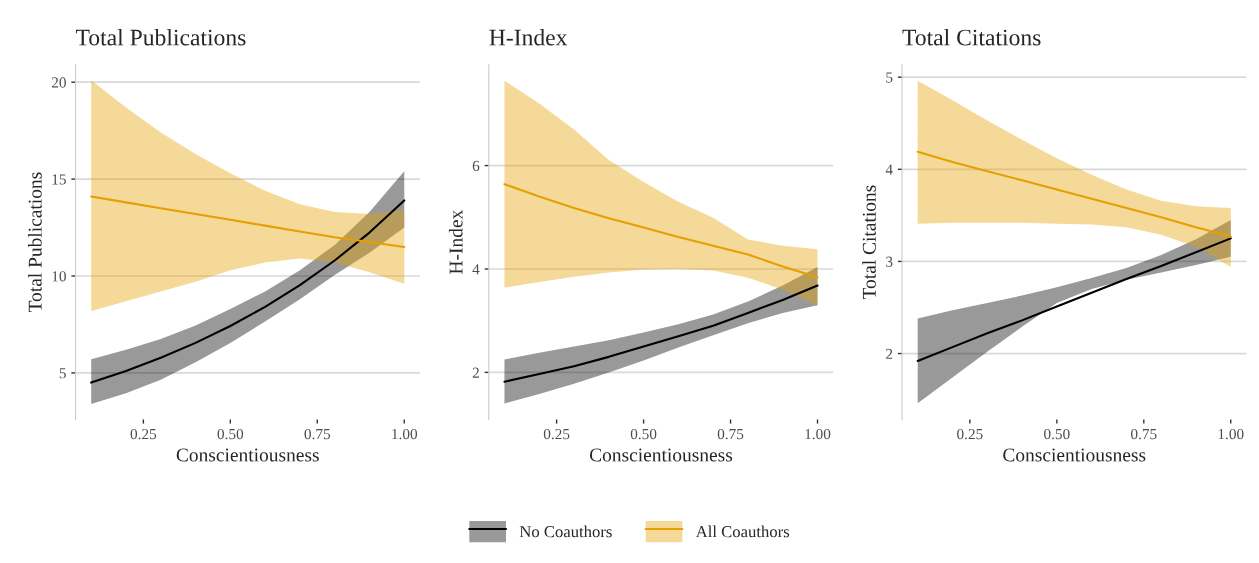 This screenshot has width=1259, height=563. I want to click on chart-title: Total Citations, so click(971, 37).